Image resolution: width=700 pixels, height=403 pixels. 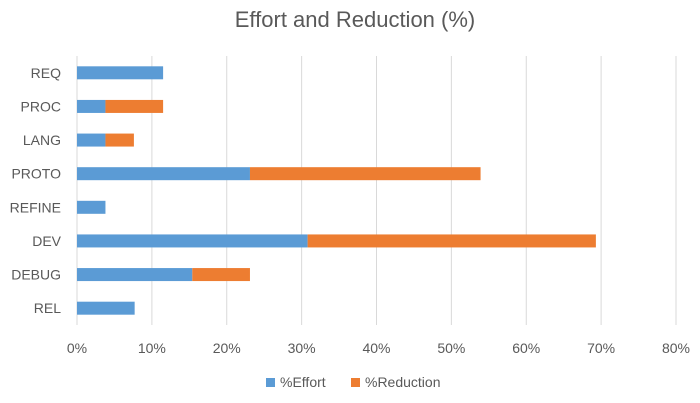 I want to click on category-label: PROTO, so click(x=36, y=174).